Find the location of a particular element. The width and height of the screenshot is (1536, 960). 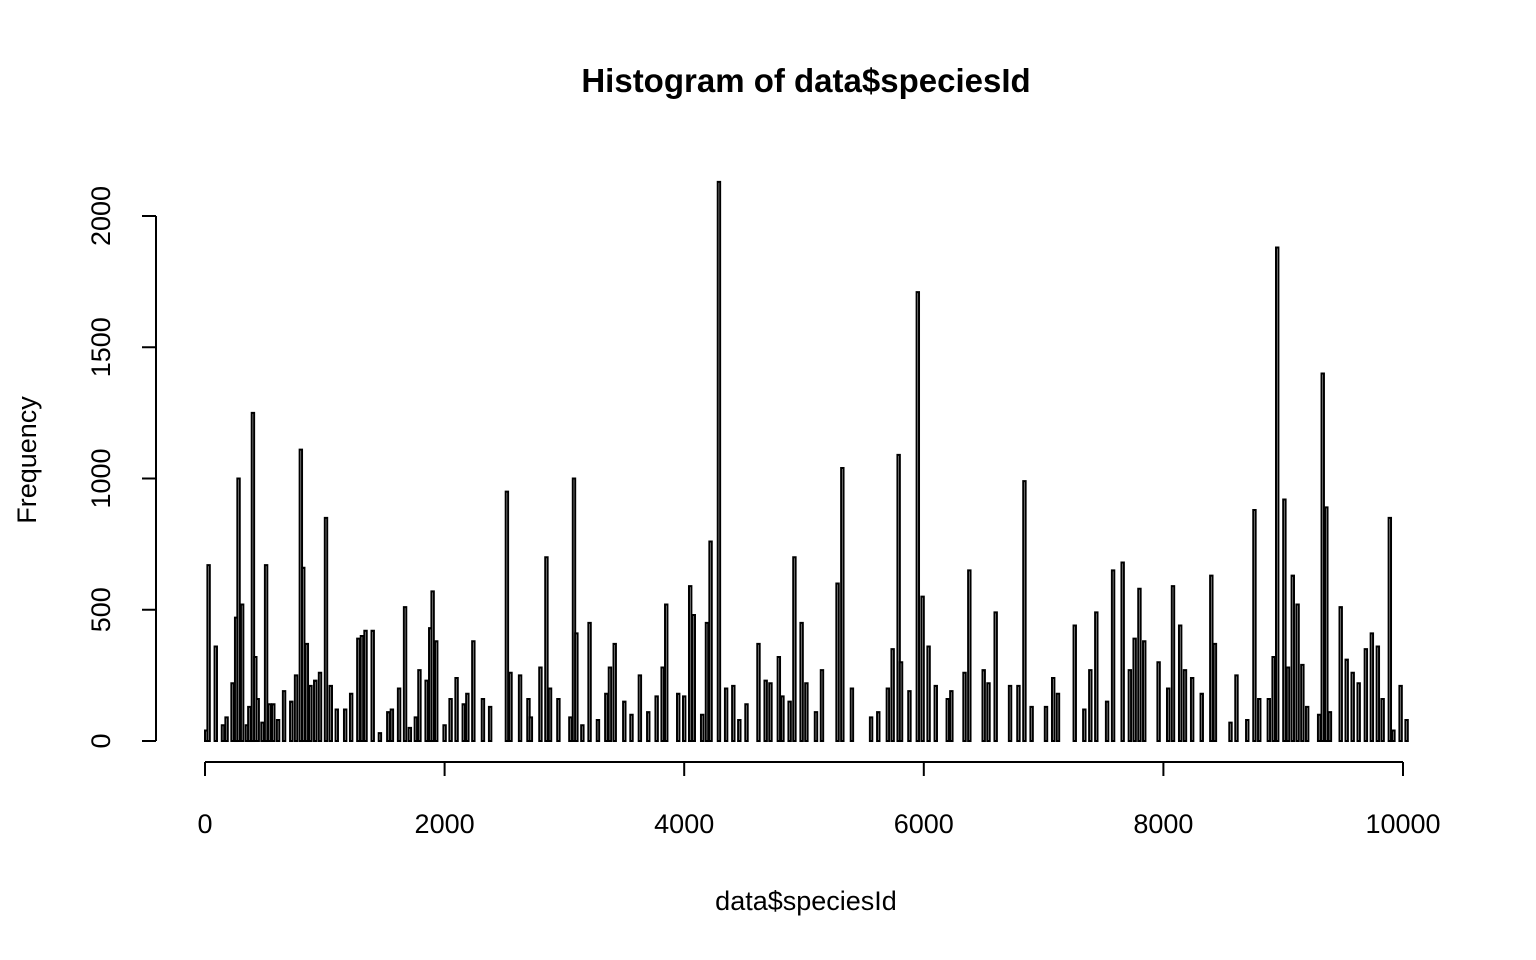

x-tick-label: 10000 is located at coordinates (1402, 824).